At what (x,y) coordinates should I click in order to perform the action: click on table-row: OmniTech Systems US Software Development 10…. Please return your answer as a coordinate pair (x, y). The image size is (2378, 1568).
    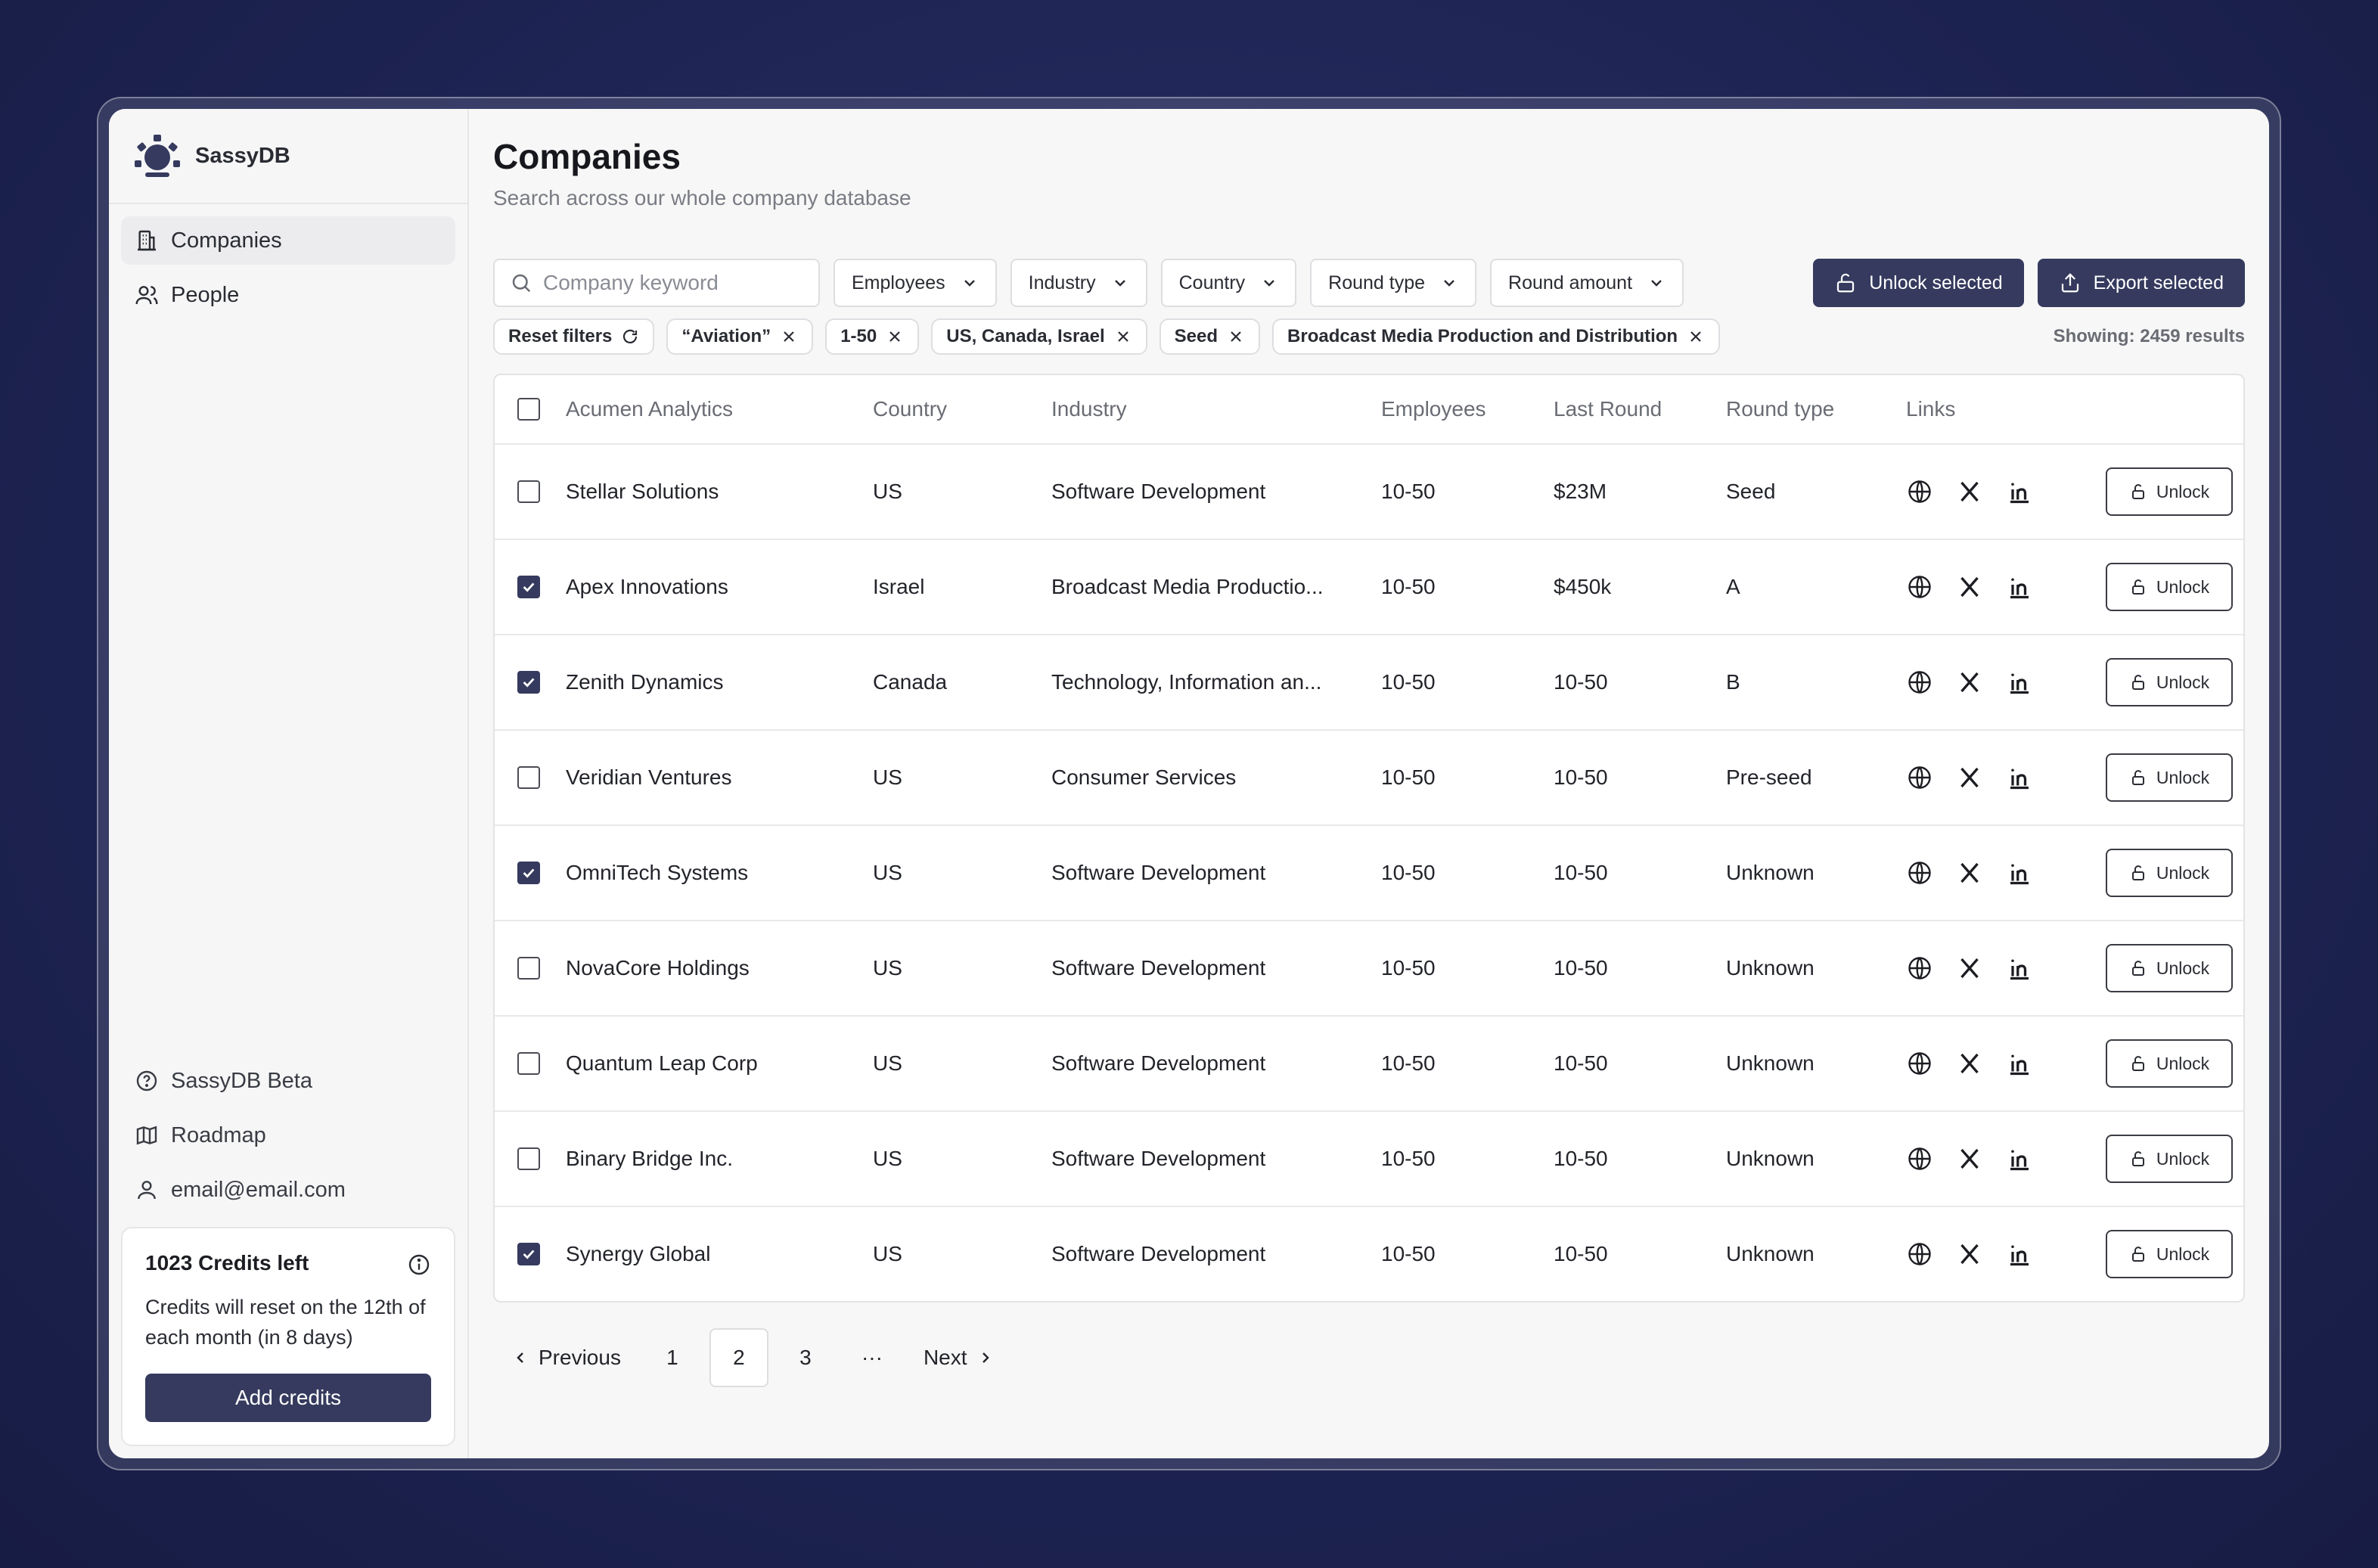
    Looking at the image, I should click on (1369, 872).